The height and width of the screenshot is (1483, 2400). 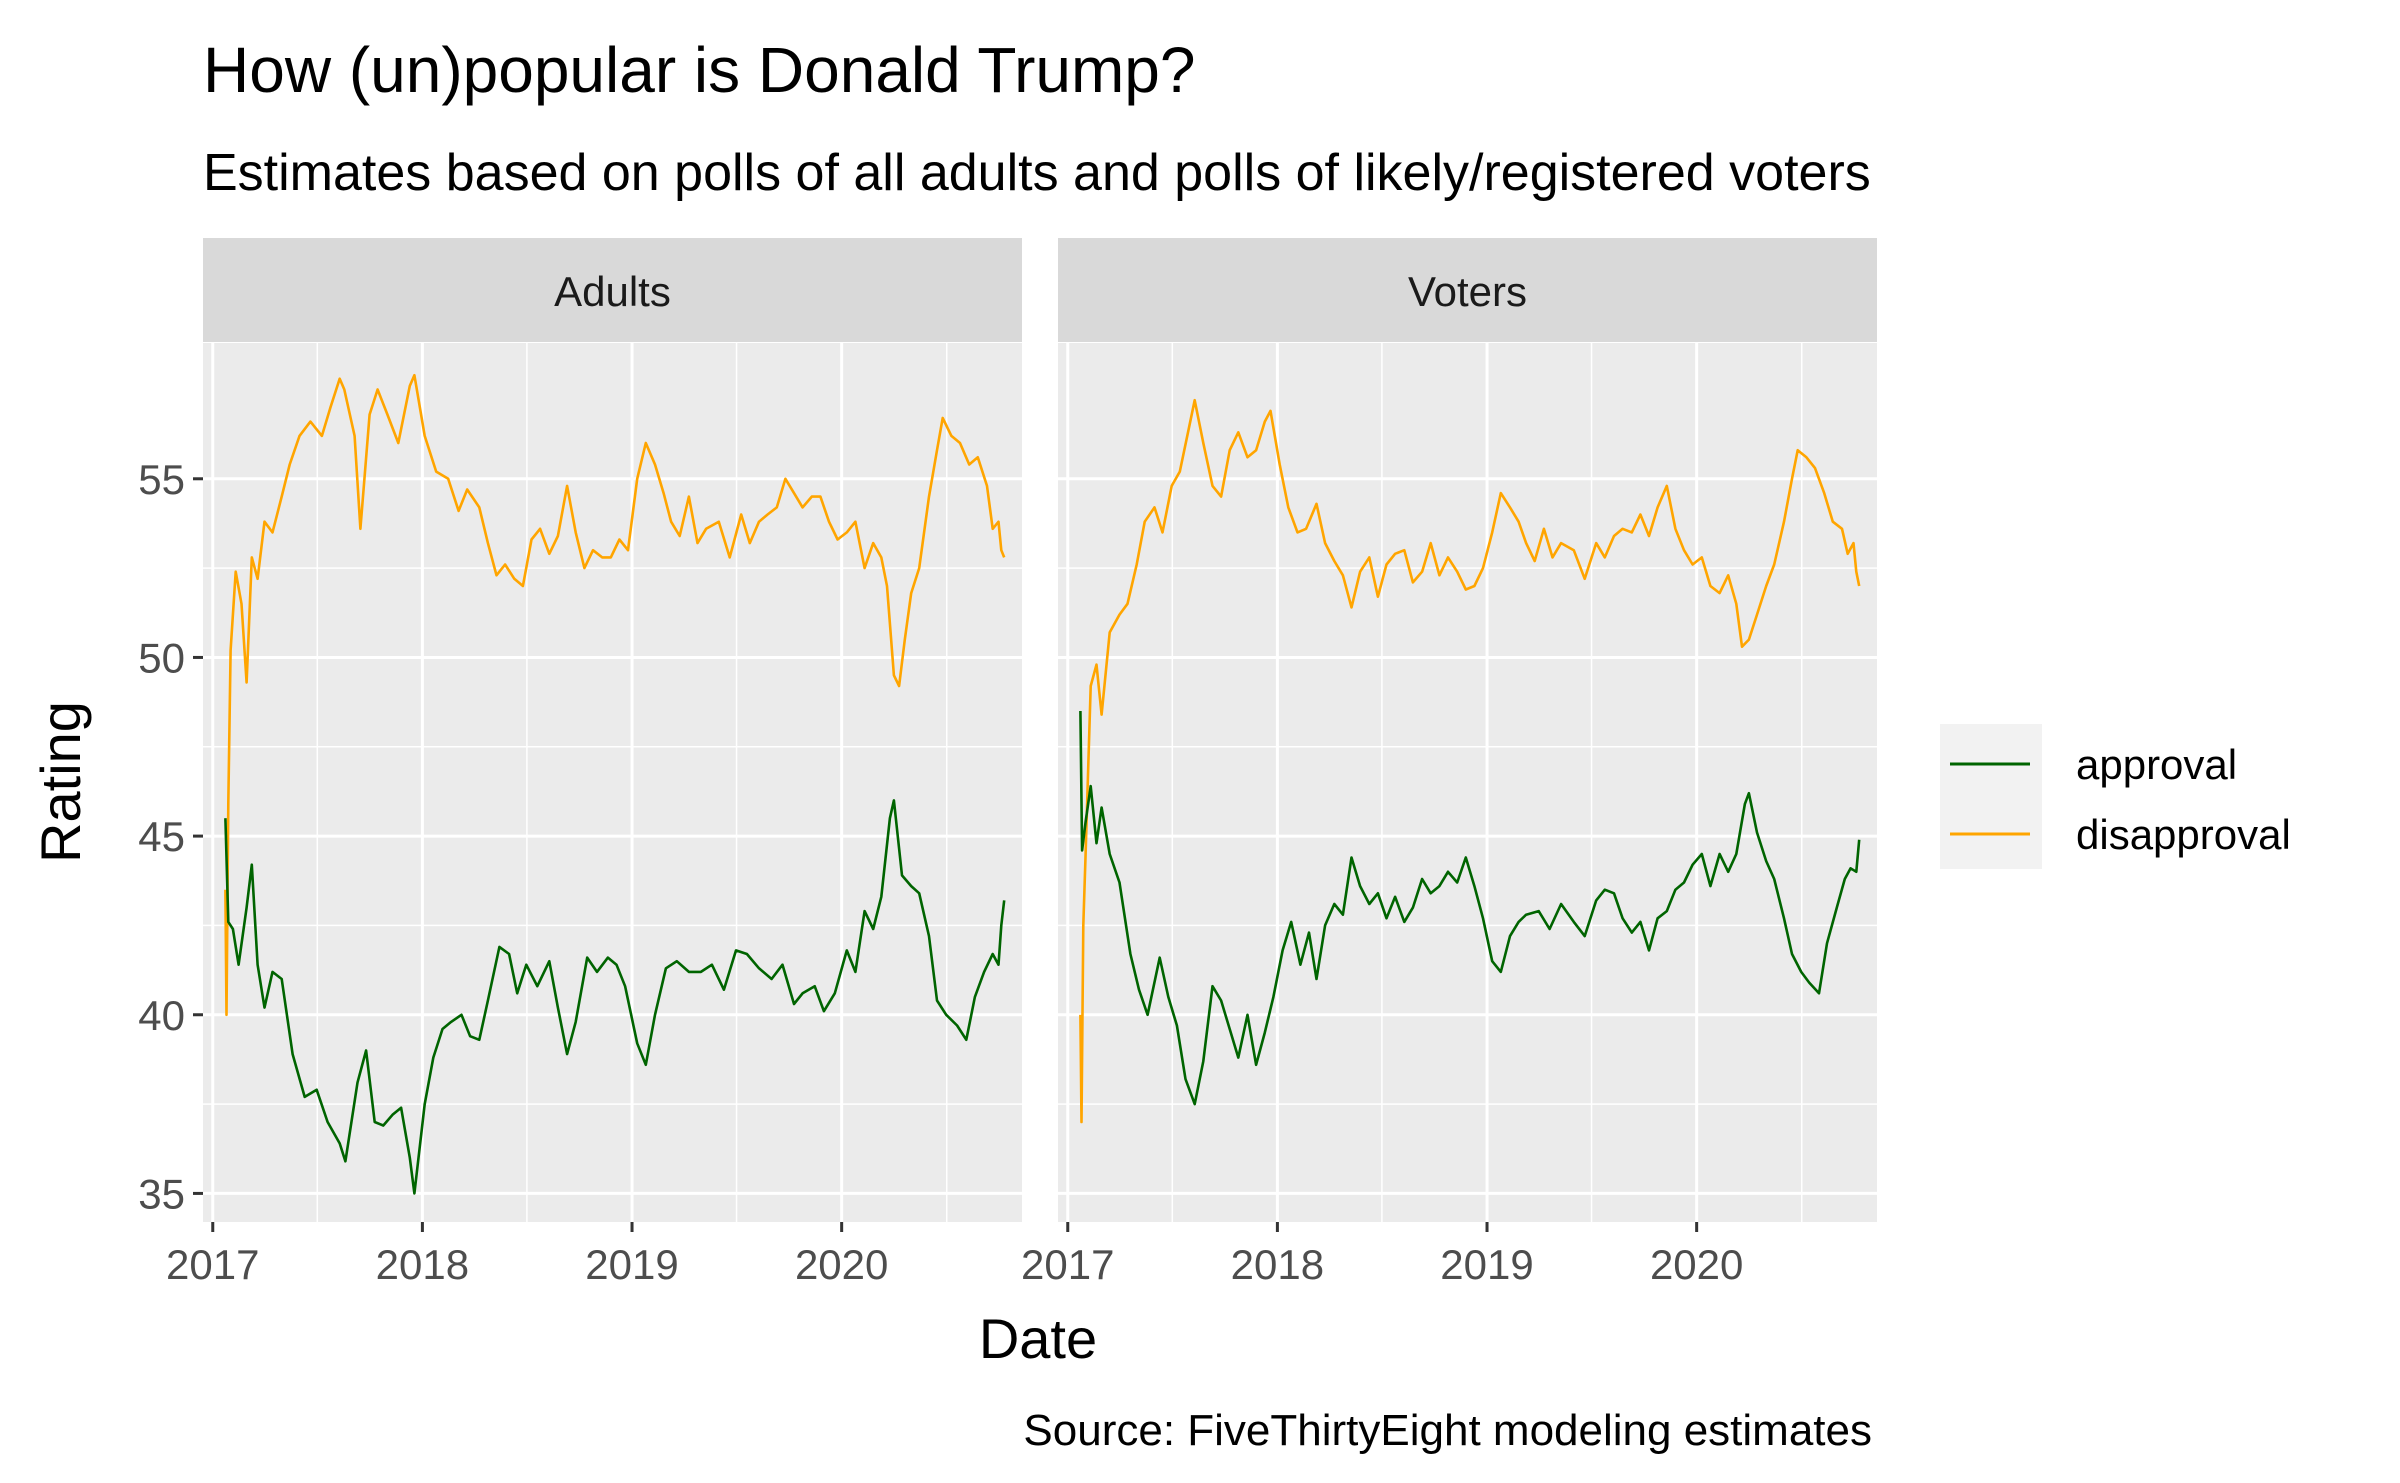 I want to click on y-tick-label: 50, so click(x=161, y=657).